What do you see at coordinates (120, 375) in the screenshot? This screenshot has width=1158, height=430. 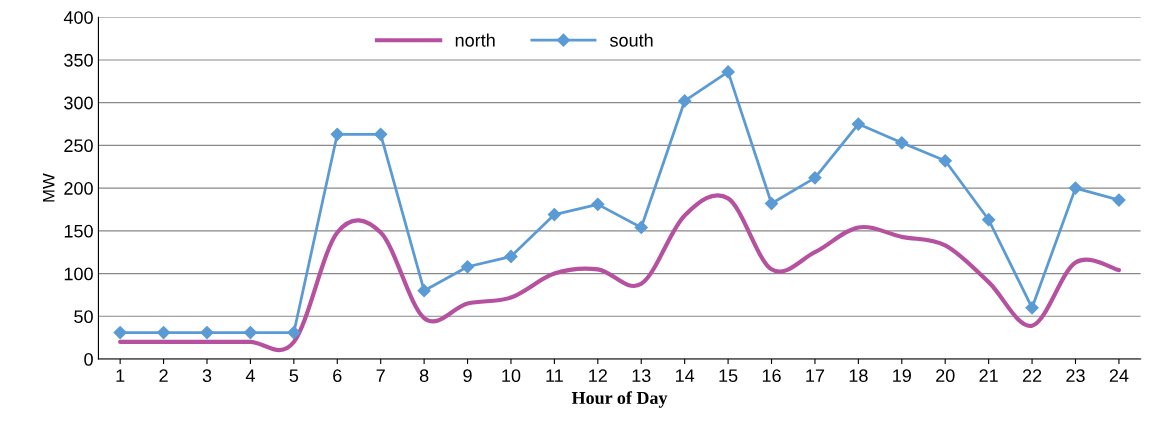 I see `x-tick-label: 1` at bounding box center [120, 375].